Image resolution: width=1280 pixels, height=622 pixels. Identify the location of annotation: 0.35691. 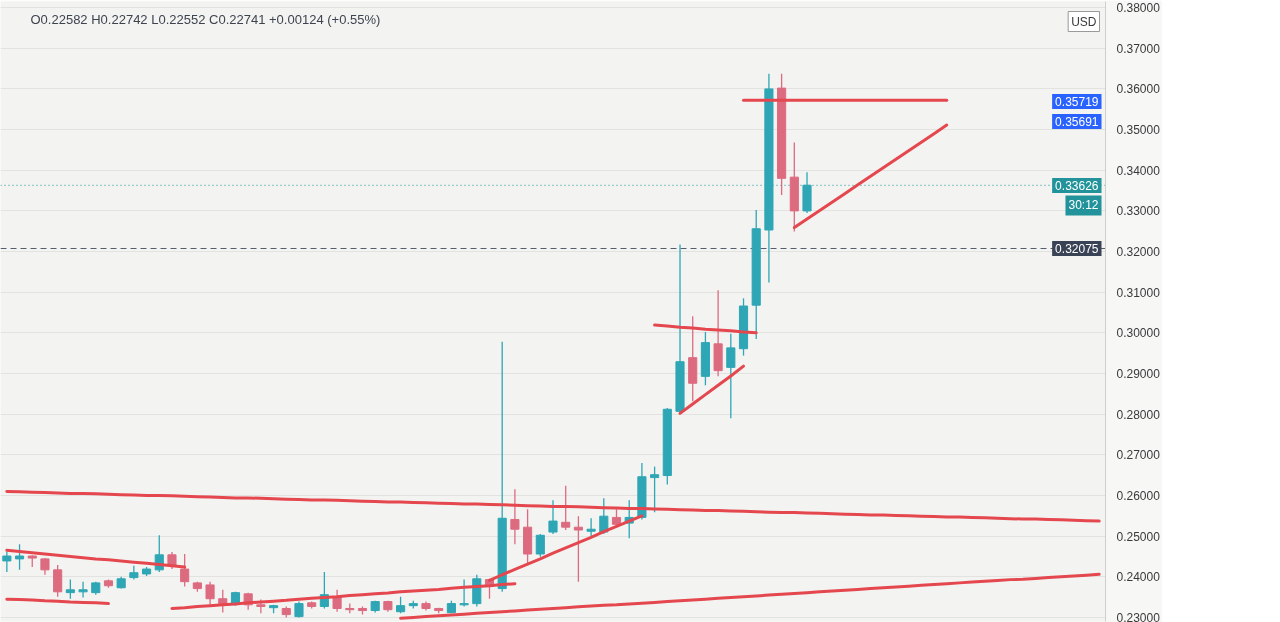
(1077, 122).